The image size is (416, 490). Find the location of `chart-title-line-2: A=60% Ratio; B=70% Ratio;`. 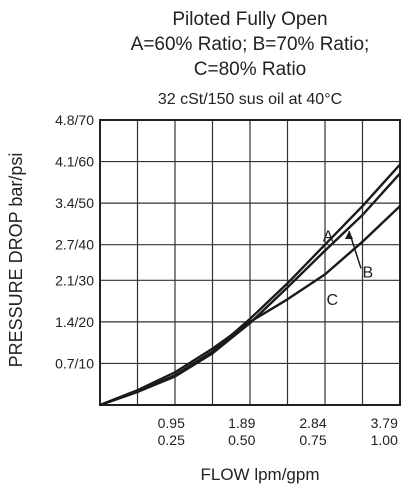

chart-title-line-2: A=60% Ratio; B=70% Ratio; is located at coordinates (250, 44).